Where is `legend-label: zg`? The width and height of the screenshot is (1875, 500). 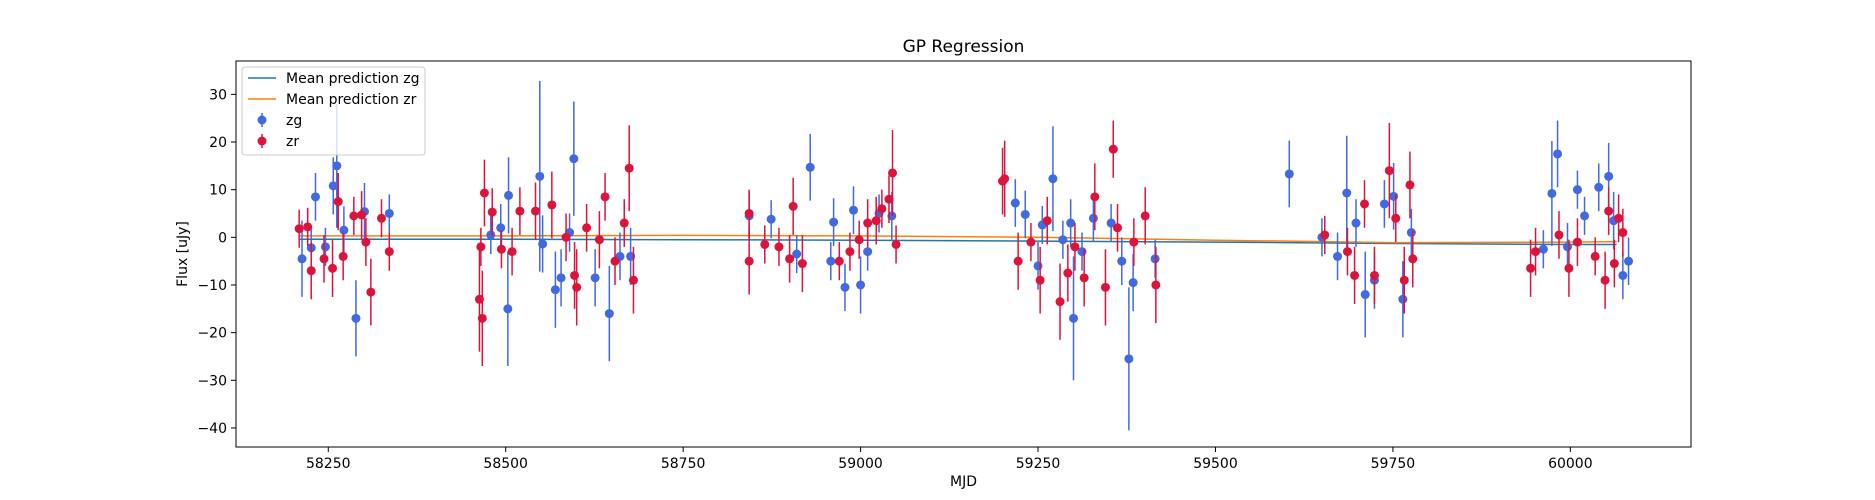 legend-label: zg is located at coordinates (294, 121).